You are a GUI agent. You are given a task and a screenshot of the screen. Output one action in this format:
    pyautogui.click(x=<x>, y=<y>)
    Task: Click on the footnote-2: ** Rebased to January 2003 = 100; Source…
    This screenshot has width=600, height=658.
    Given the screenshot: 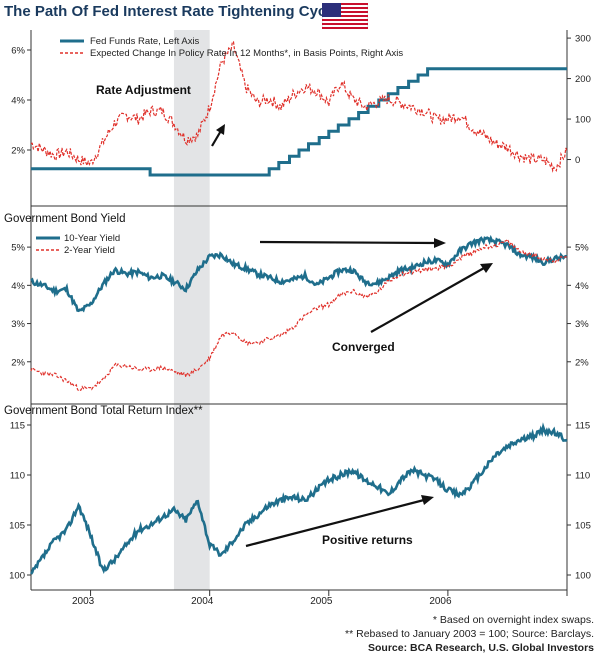 What is the action you would take?
    pyautogui.click(x=469, y=634)
    